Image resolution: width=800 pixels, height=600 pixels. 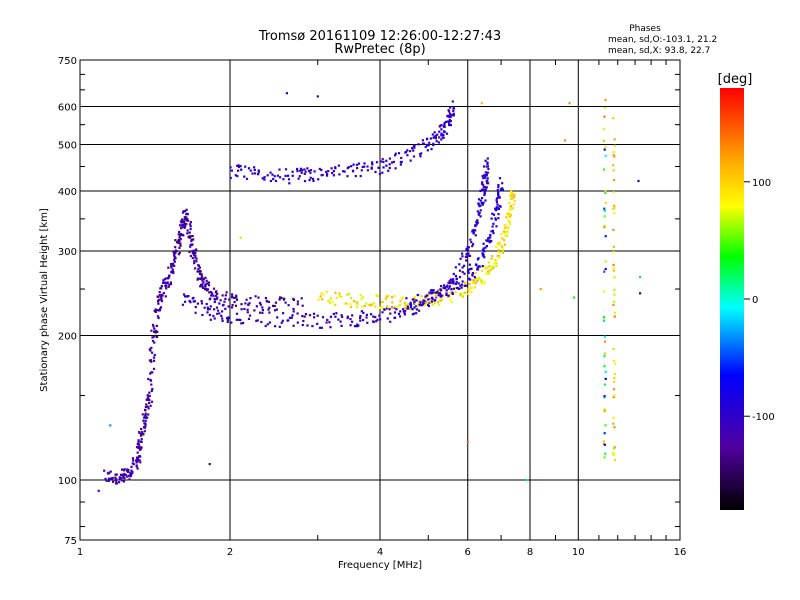 What do you see at coordinates (379, 36) in the screenshot?
I see `chart-title: Tromsø 20161109 12:26:00-12:27:43` at bounding box center [379, 36].